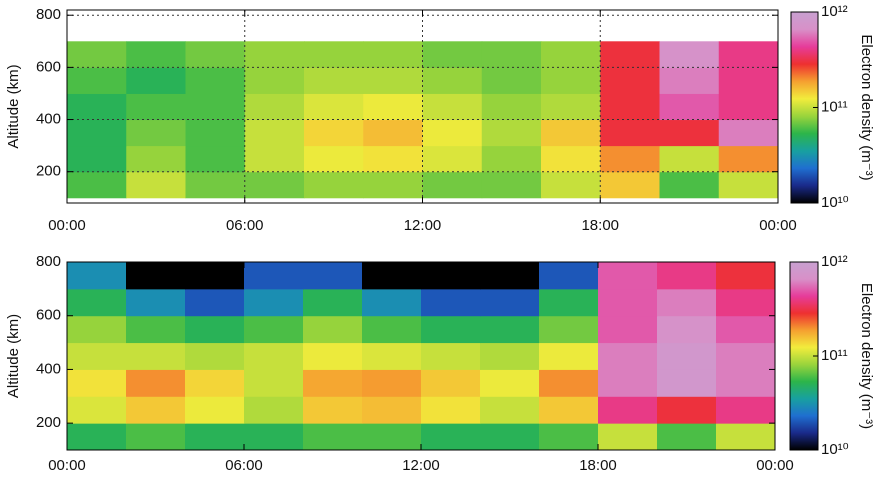  I want to click on y-tick-label: 200, so click(48, 422).